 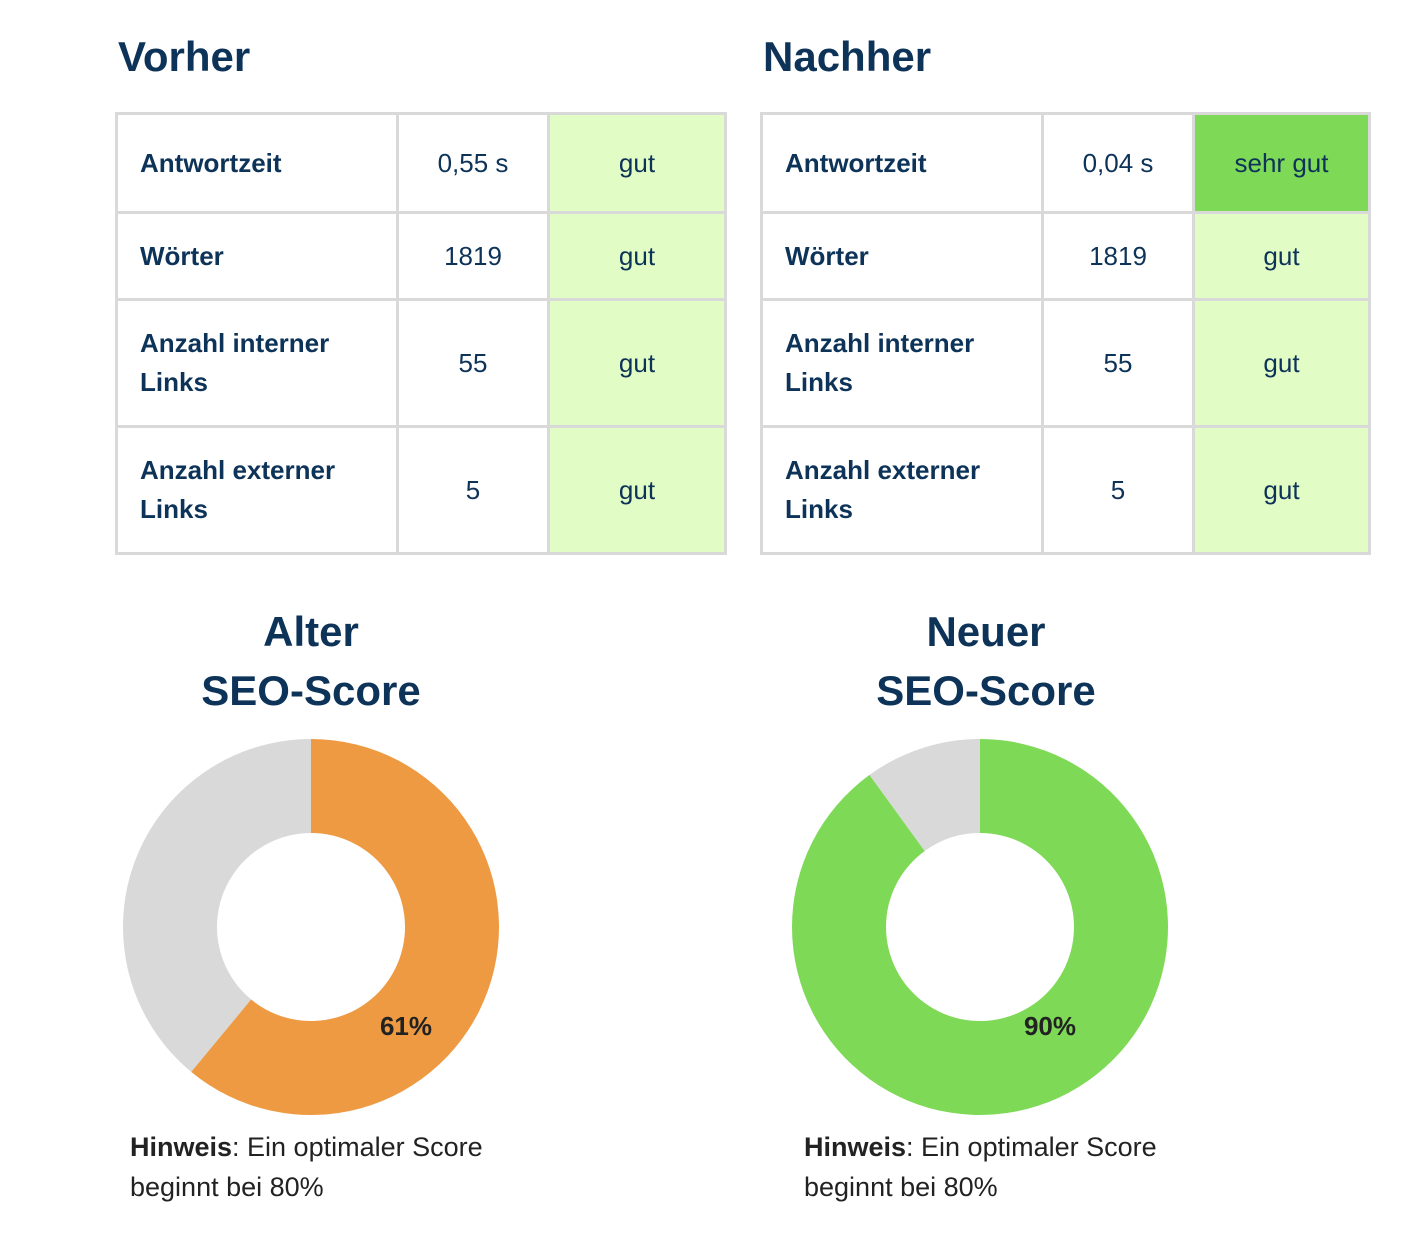 I want to click on new-score-title-line1: Neuer, so click(x=986, y=631).